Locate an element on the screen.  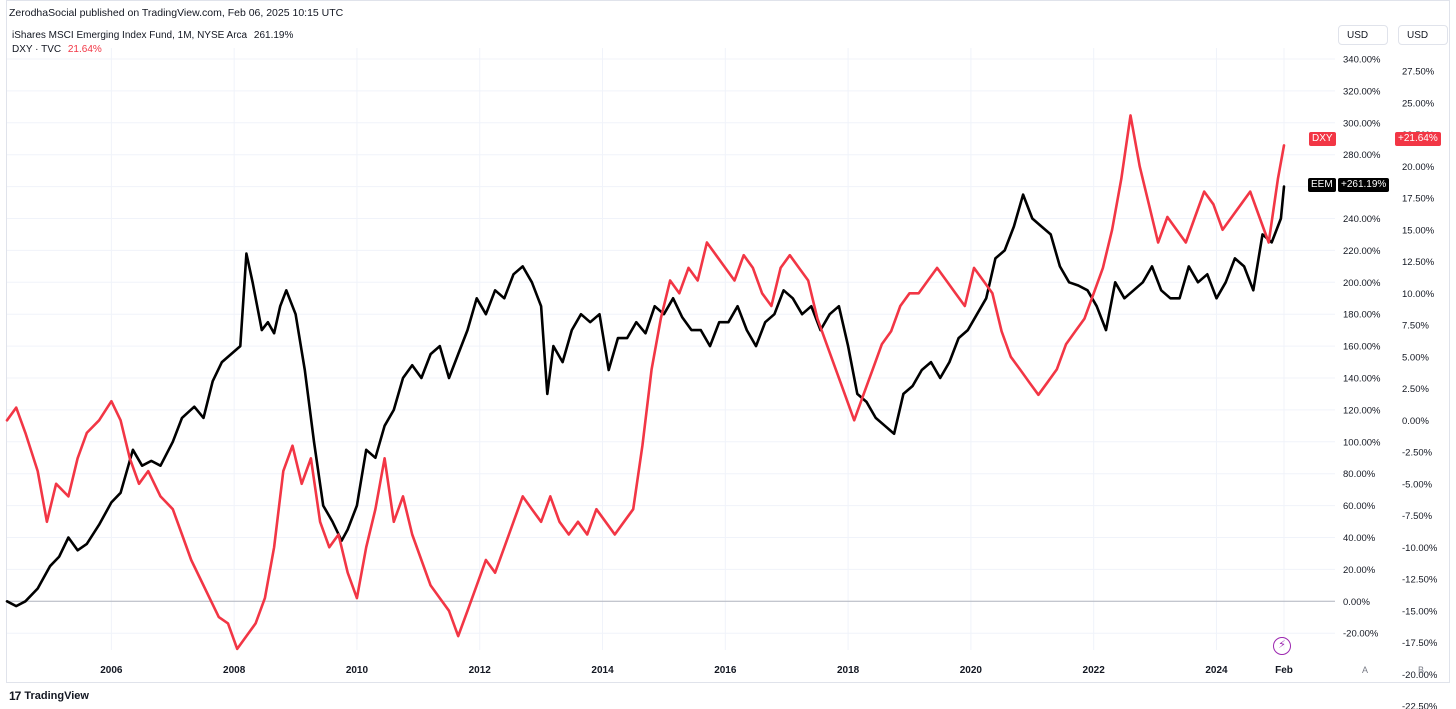
tradingview-logo: 17 TradingView is located at coordinates (49, 696).